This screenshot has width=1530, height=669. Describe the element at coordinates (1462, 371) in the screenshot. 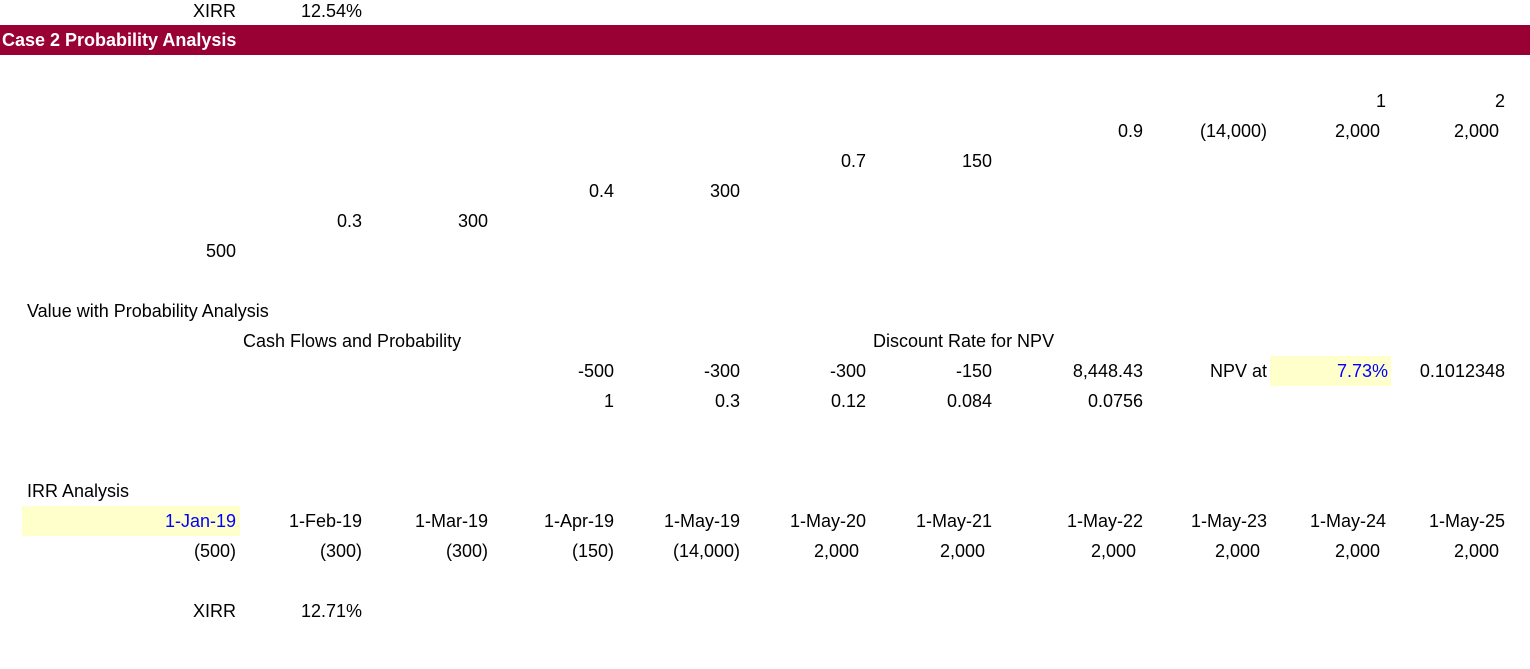

I see `npv-result: 0.1012348` at that location.